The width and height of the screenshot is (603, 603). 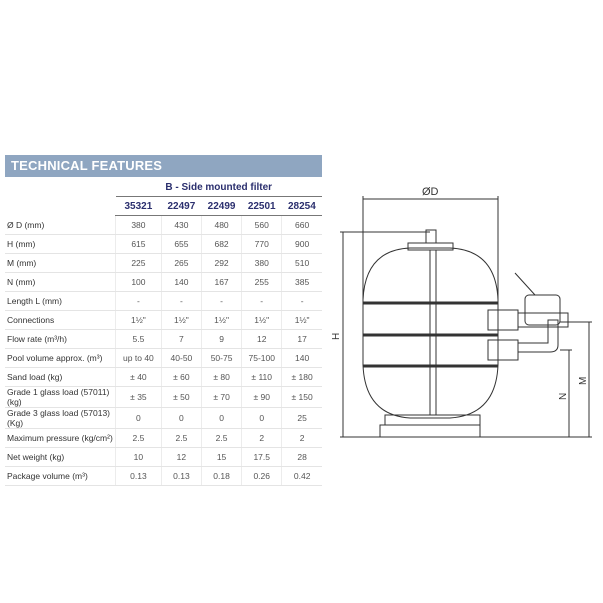 I want to click on table-row: H (mm) 615 655 682 770 900, so click(x=163, y=244).